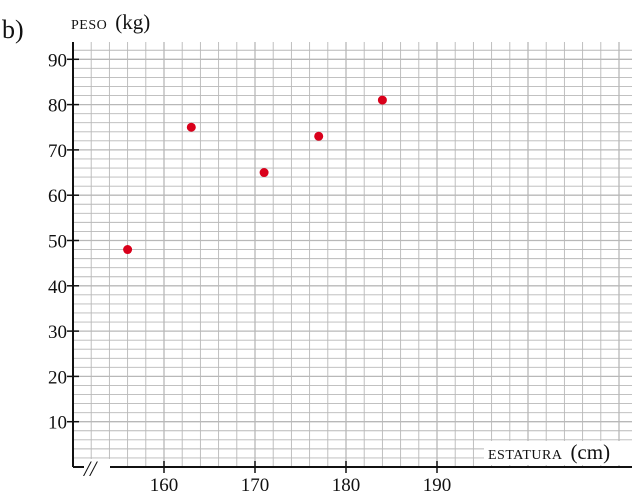 This screenshot has height=497, width=637. I want to click on y-axis-label: PESO (kg), so click(110, 22).